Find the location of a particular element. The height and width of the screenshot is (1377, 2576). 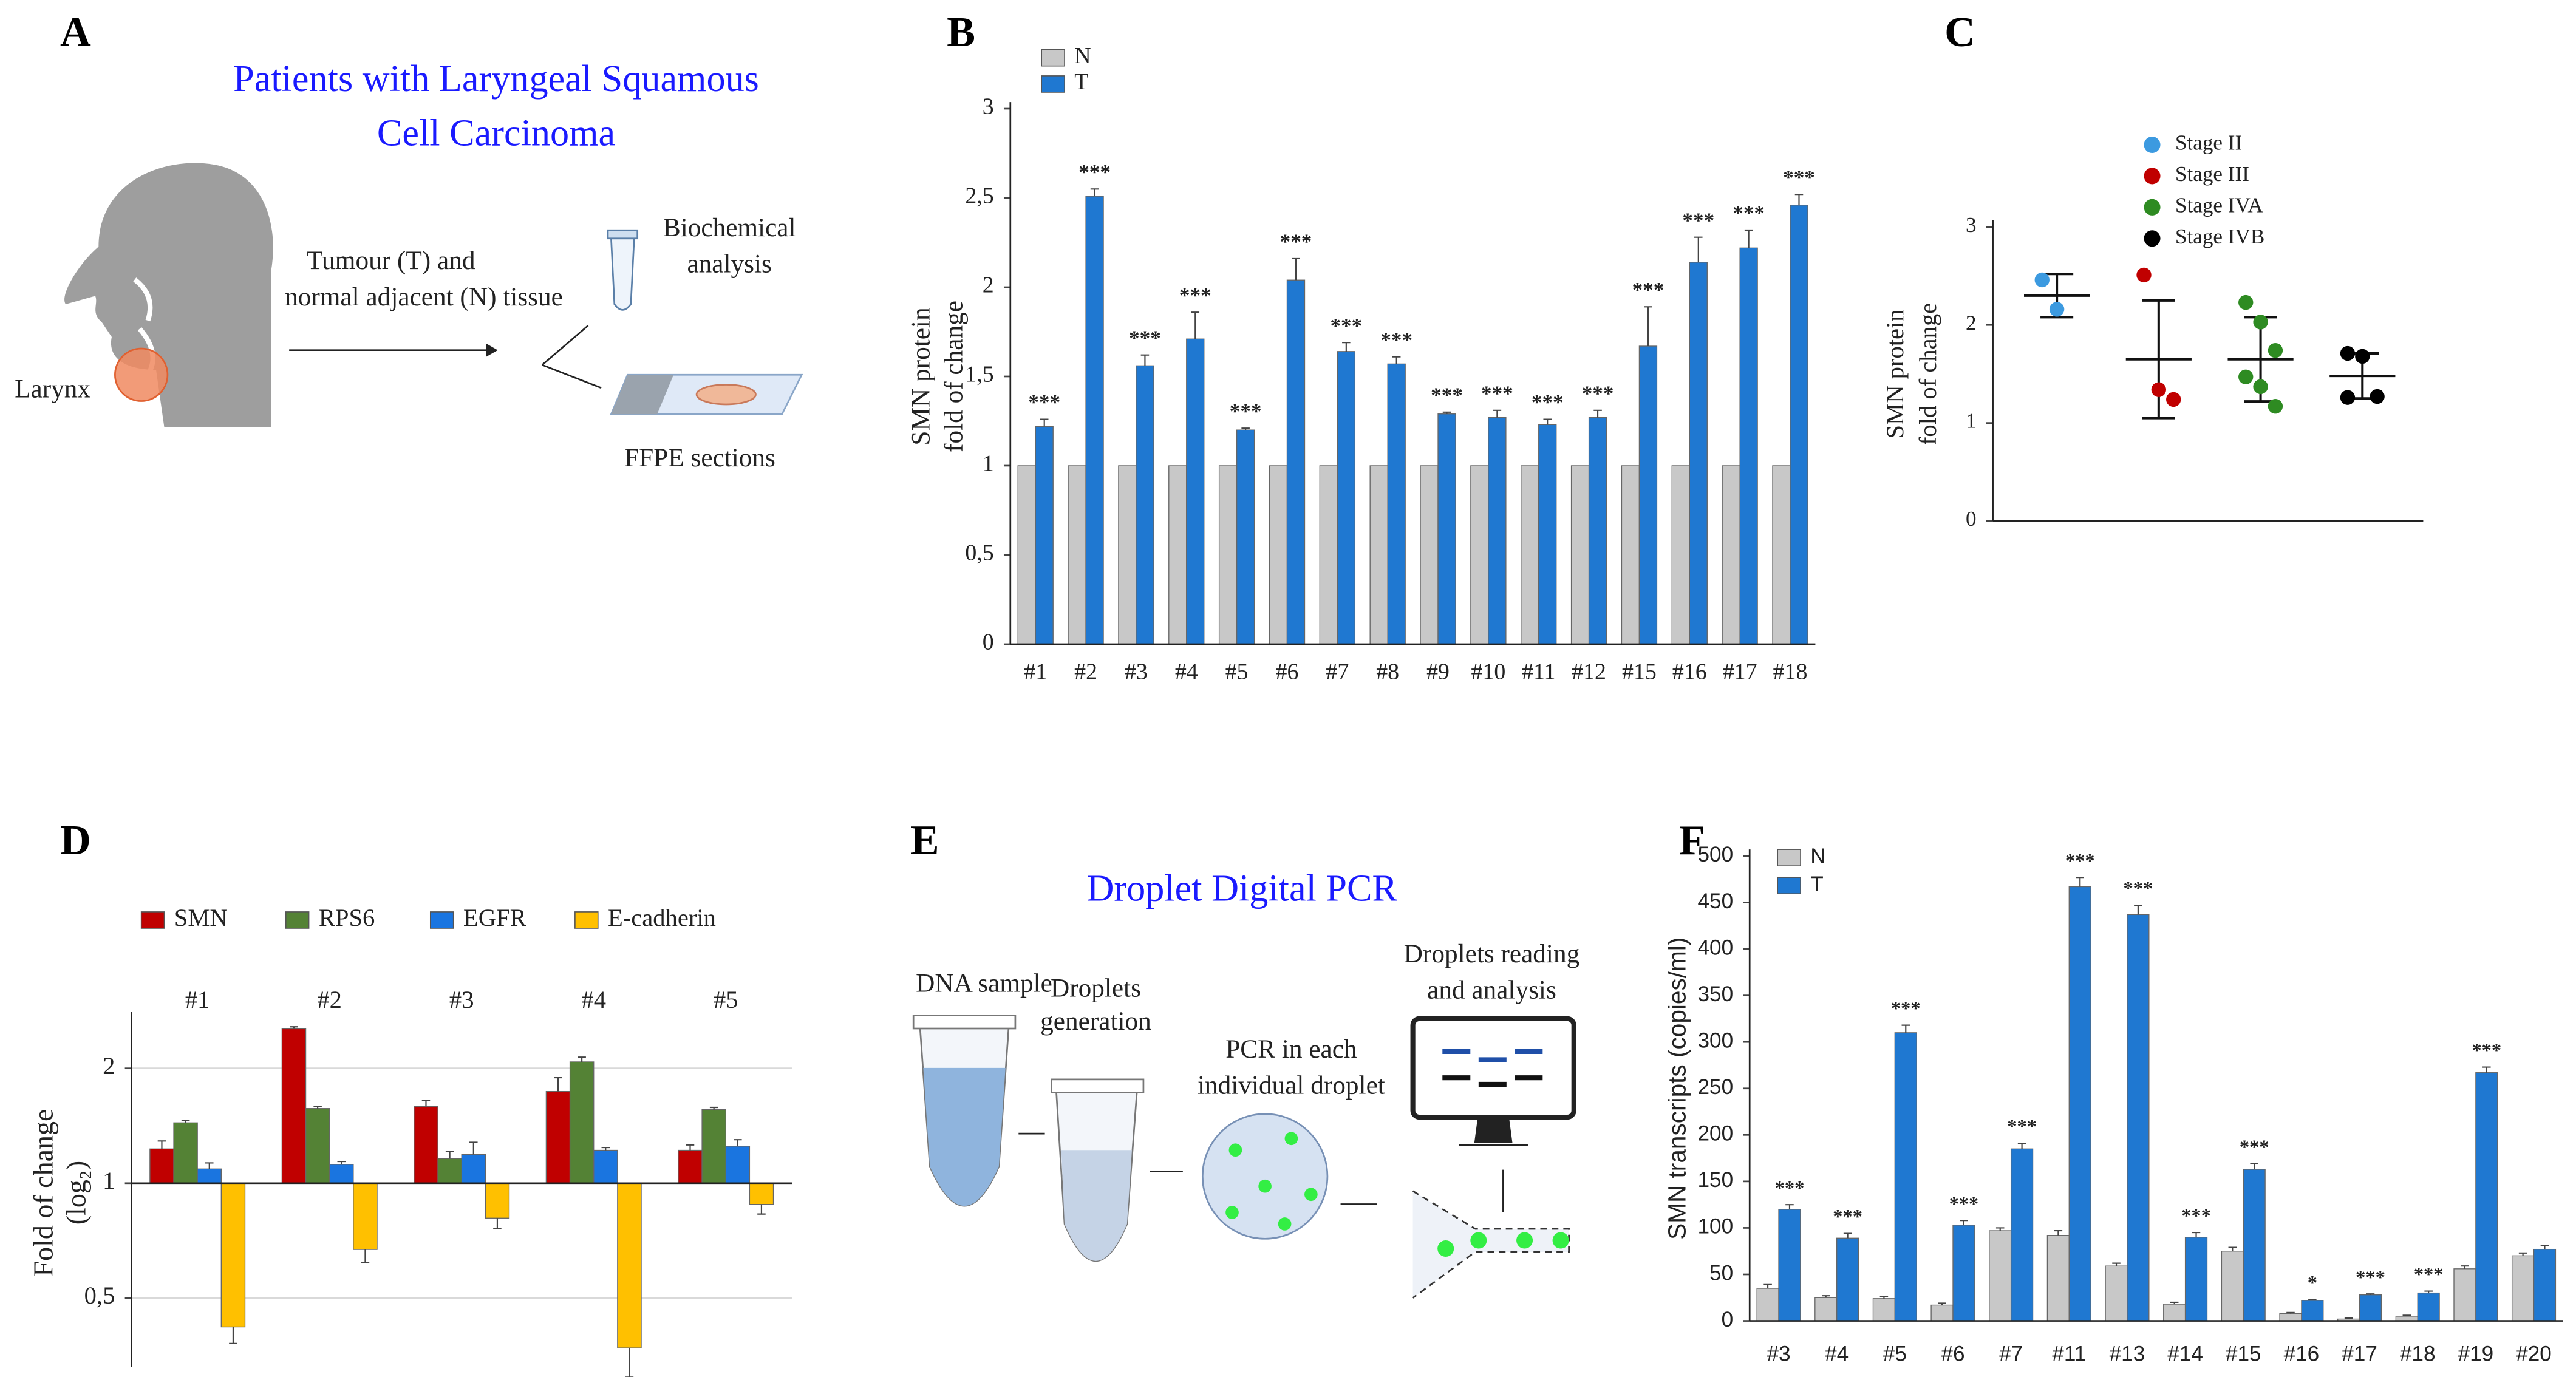

y-tick-label: 0,5 is located at coordinates (979, 553).